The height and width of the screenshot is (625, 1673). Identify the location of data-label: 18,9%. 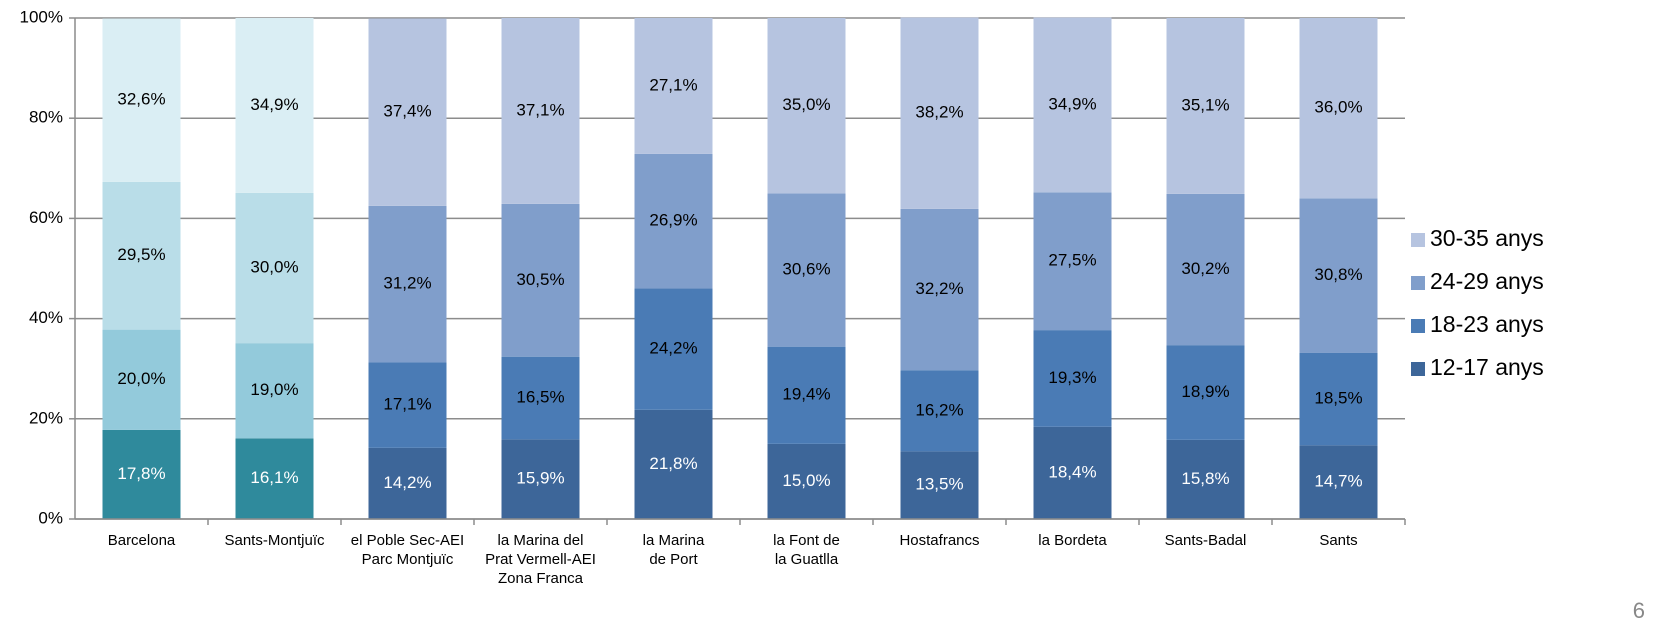
(1205, 391).